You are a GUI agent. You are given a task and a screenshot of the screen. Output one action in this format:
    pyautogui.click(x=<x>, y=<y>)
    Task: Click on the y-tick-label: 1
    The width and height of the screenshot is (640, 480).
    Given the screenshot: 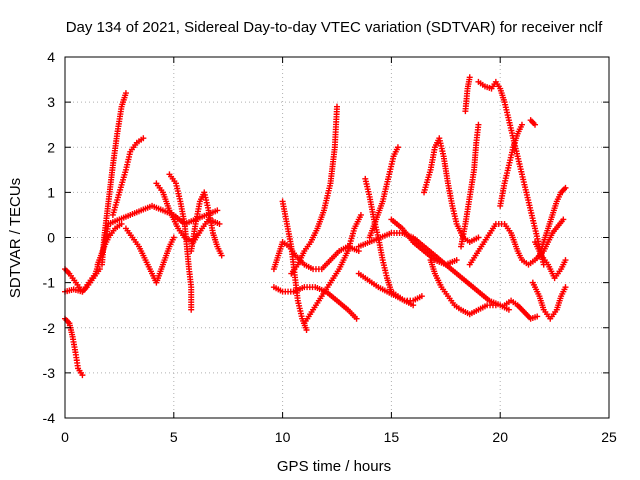 What is the action you would take?
    pyautogui.click(x=51, y=192)
    